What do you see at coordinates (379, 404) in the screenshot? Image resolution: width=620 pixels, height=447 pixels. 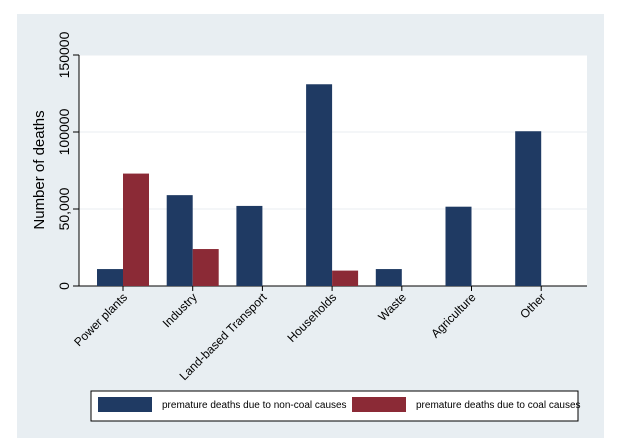 I see `legend-swatch-coal` at bounding box center [379, 404].